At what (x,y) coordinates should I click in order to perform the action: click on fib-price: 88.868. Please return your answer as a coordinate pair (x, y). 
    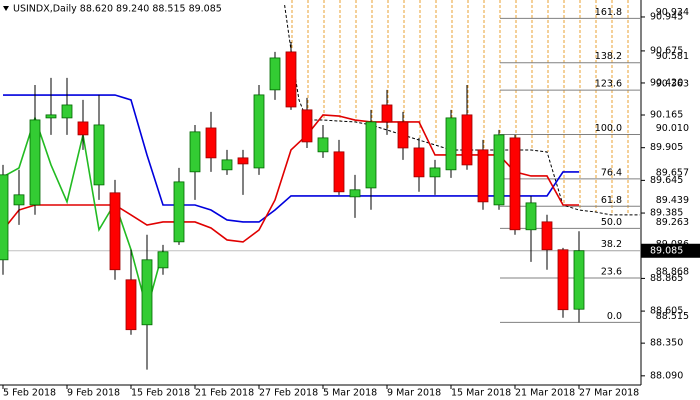
    Looking at the image, I should click on (672, 272).